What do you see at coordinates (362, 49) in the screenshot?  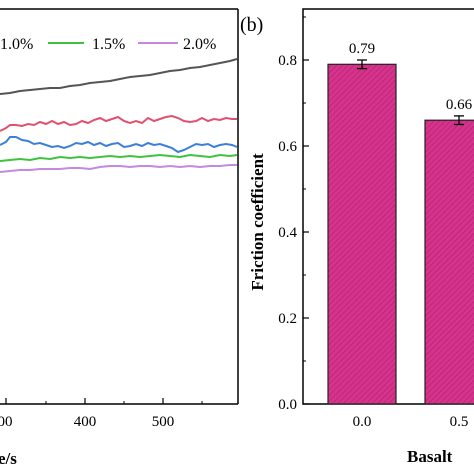 I see `bar-value-label: 0.79` at bounding box center [362, 49].